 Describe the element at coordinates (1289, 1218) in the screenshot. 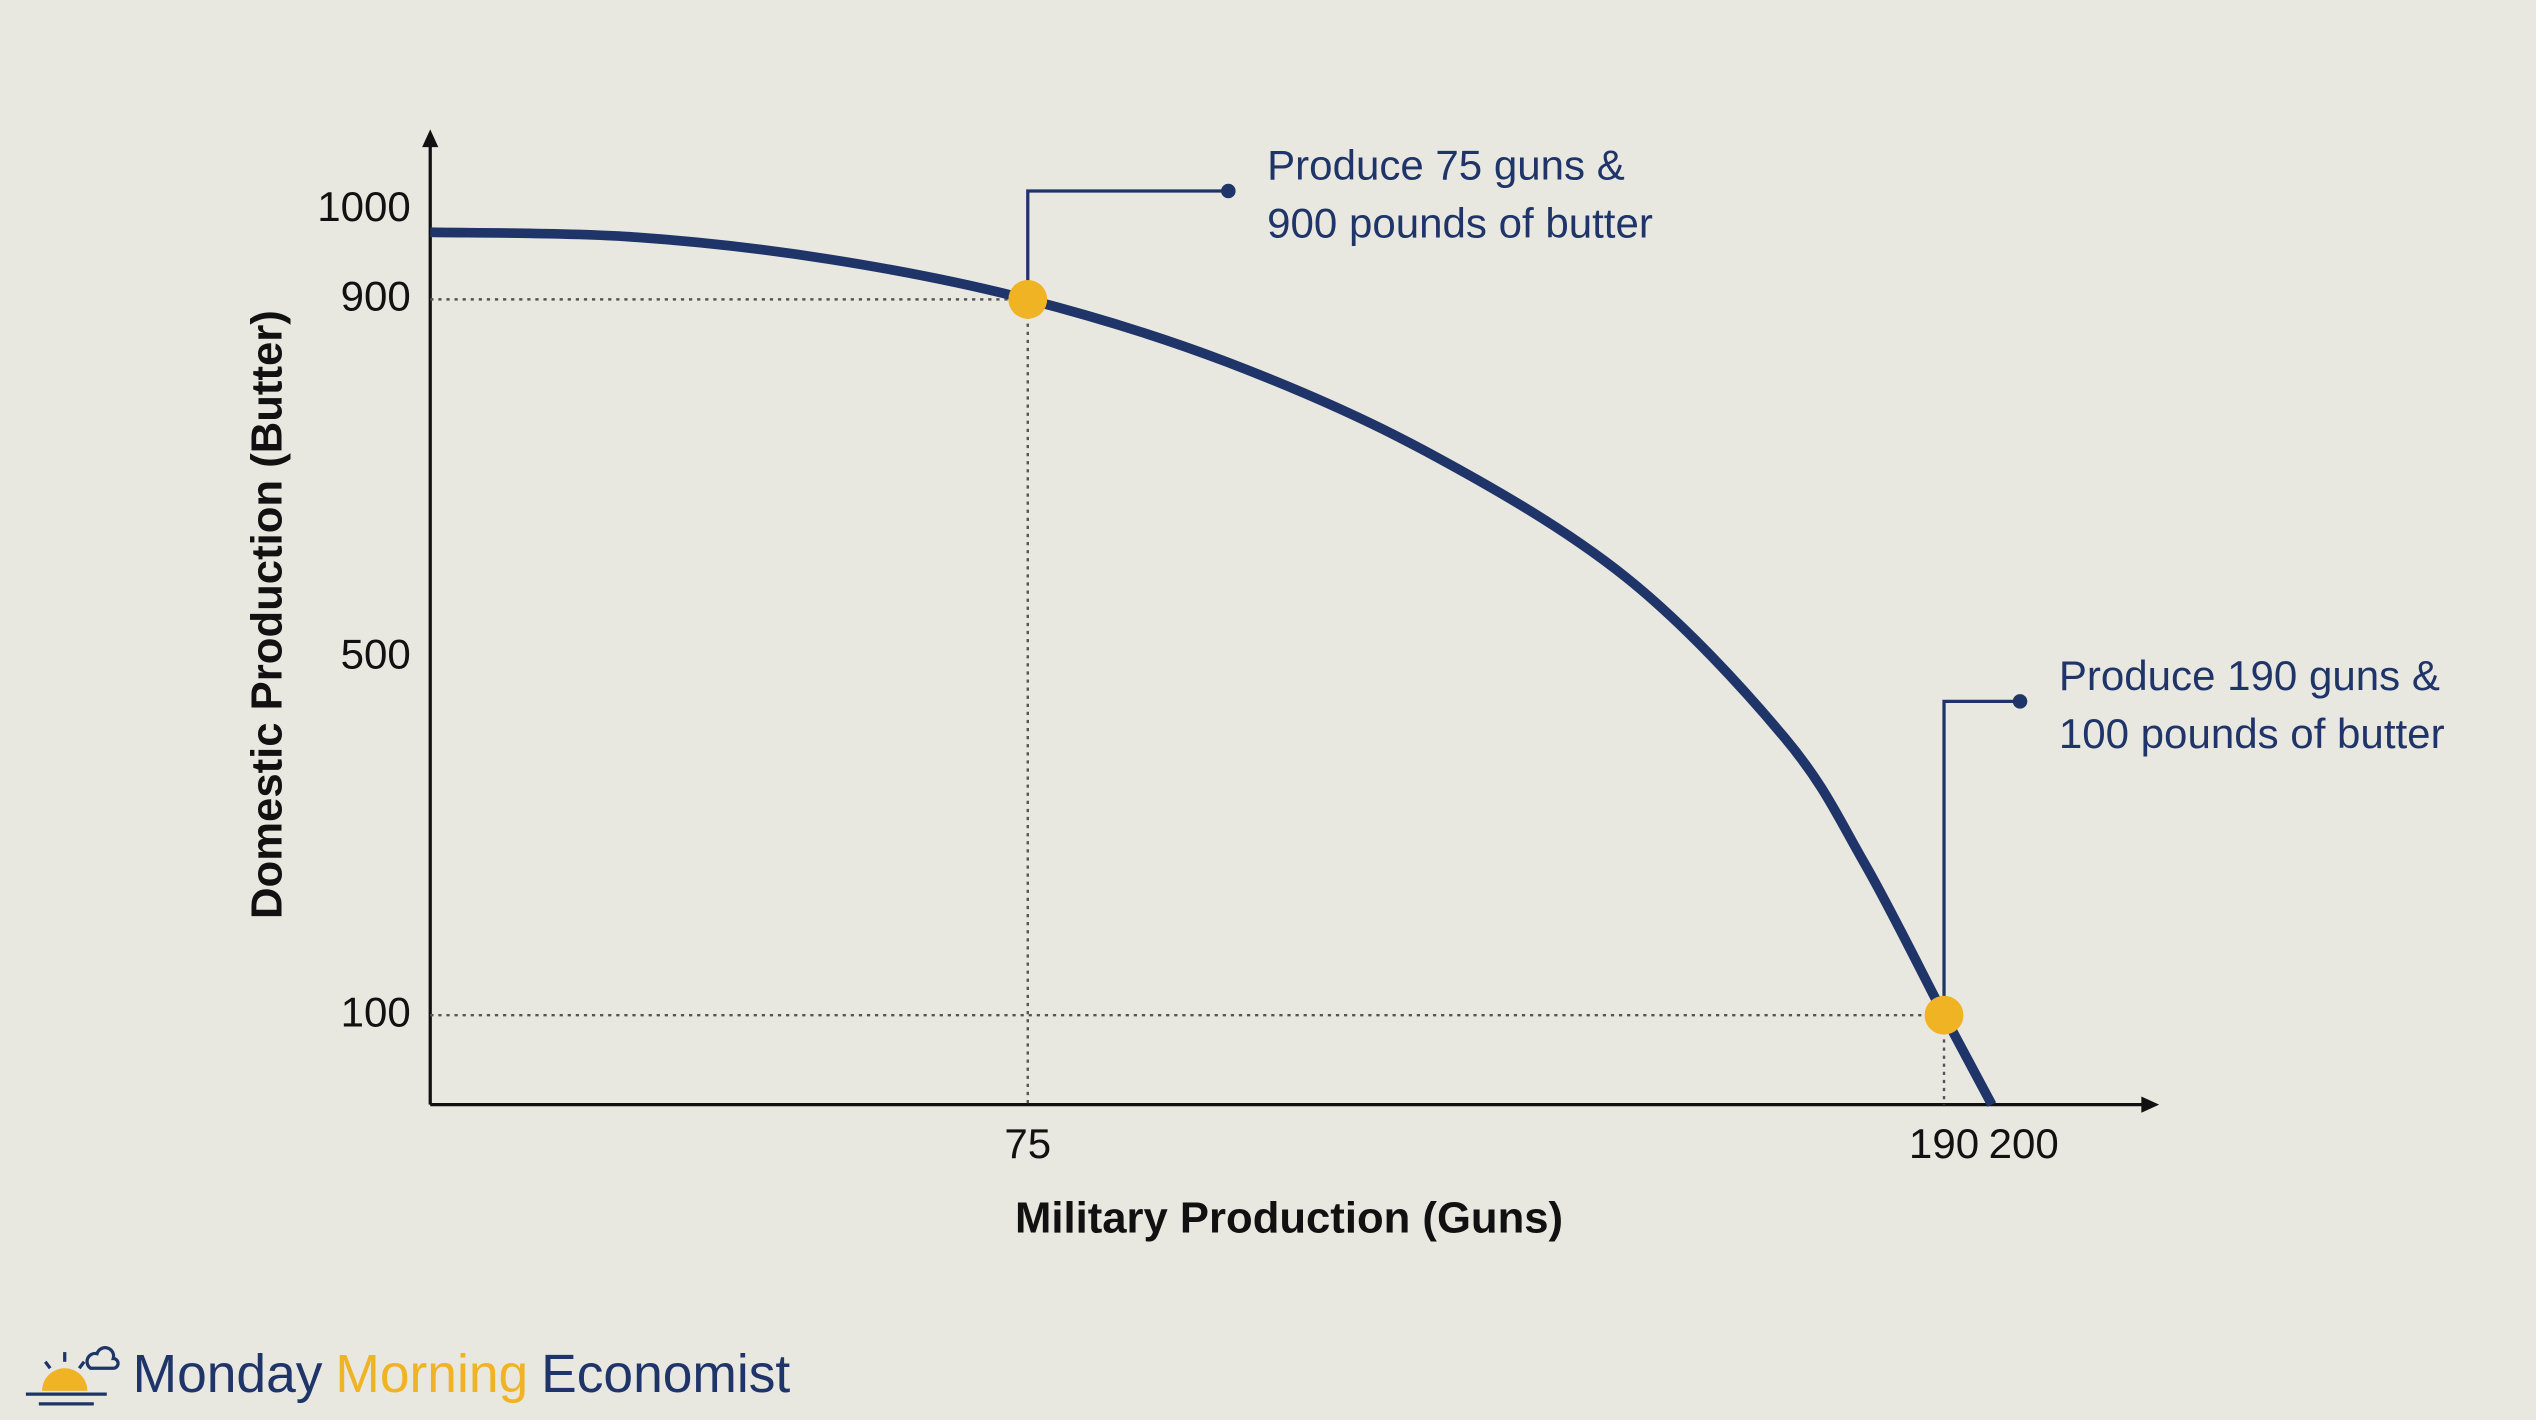

I see `x-axis-label: Military Production (Guns)` at that location.